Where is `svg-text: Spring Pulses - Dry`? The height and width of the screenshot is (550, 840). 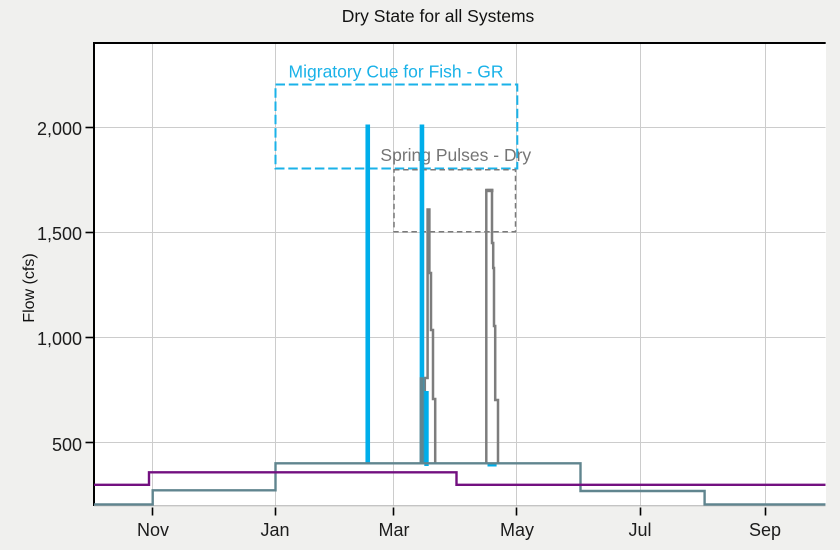 svg-text: Spring Pulses - Dry is located at coordinates (455, 155).